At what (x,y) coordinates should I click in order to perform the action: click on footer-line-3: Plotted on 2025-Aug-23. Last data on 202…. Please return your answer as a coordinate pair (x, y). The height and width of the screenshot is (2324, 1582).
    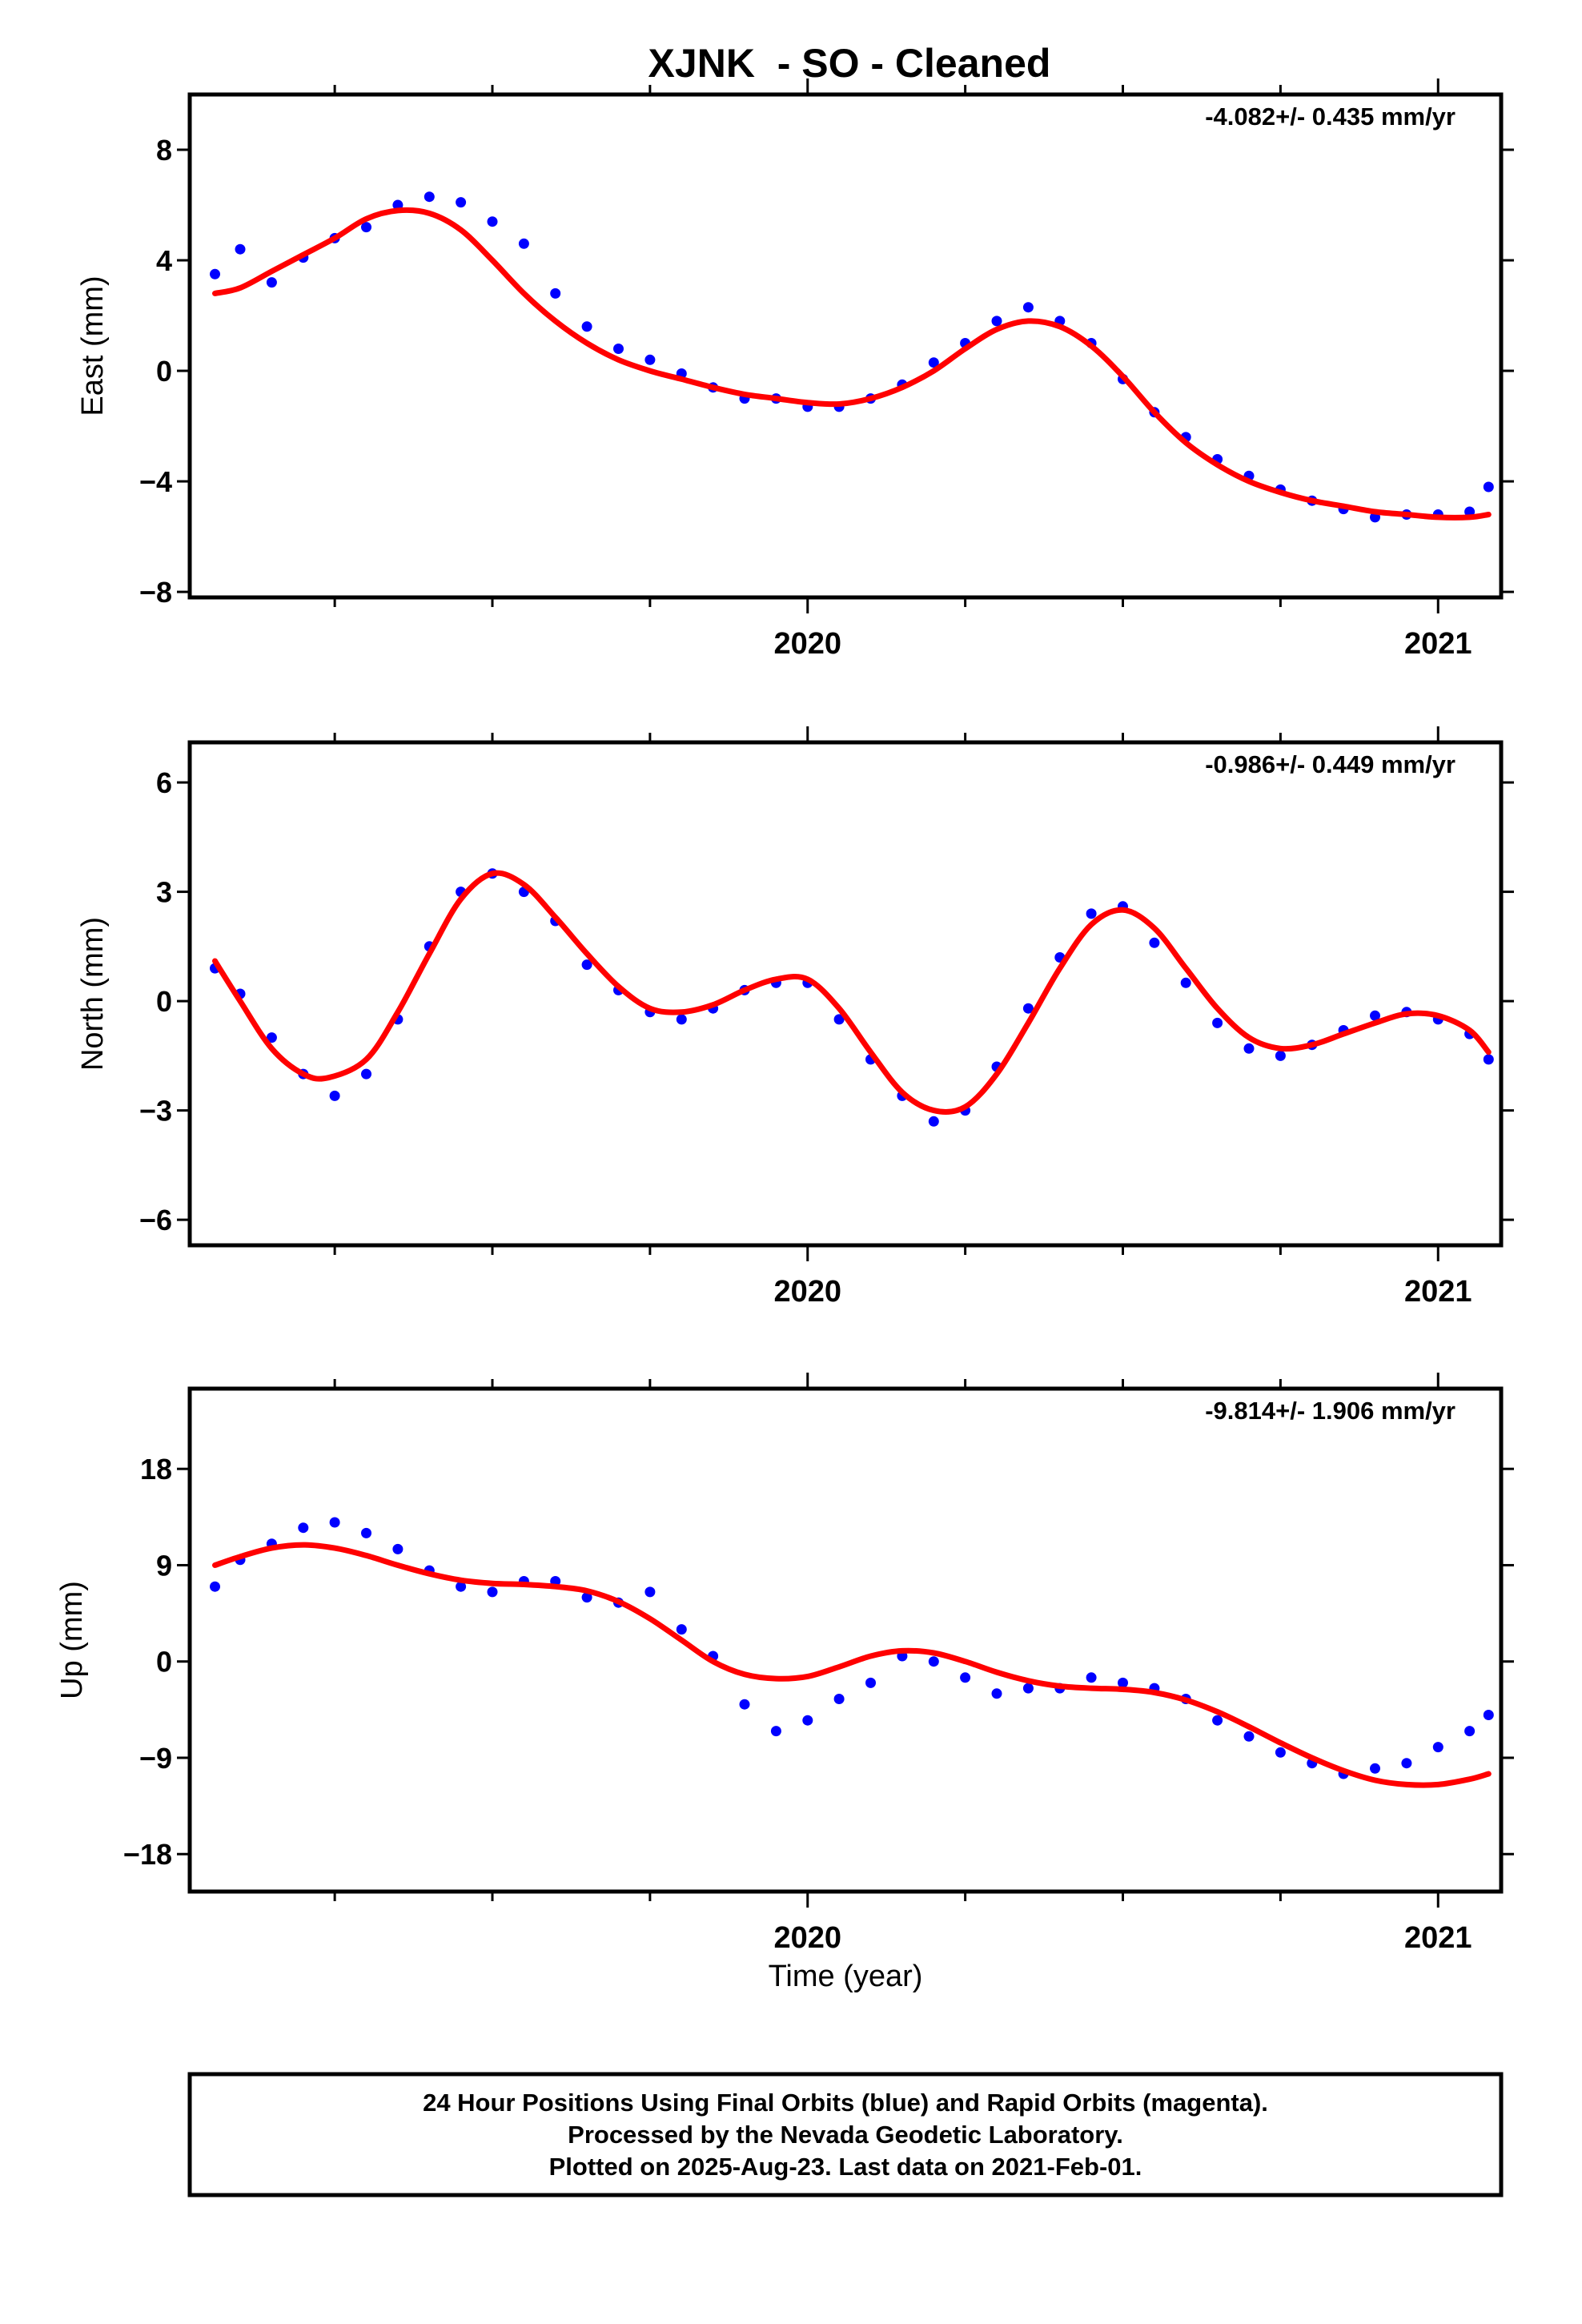
    Looking at the image, I should click on (846, 2167).